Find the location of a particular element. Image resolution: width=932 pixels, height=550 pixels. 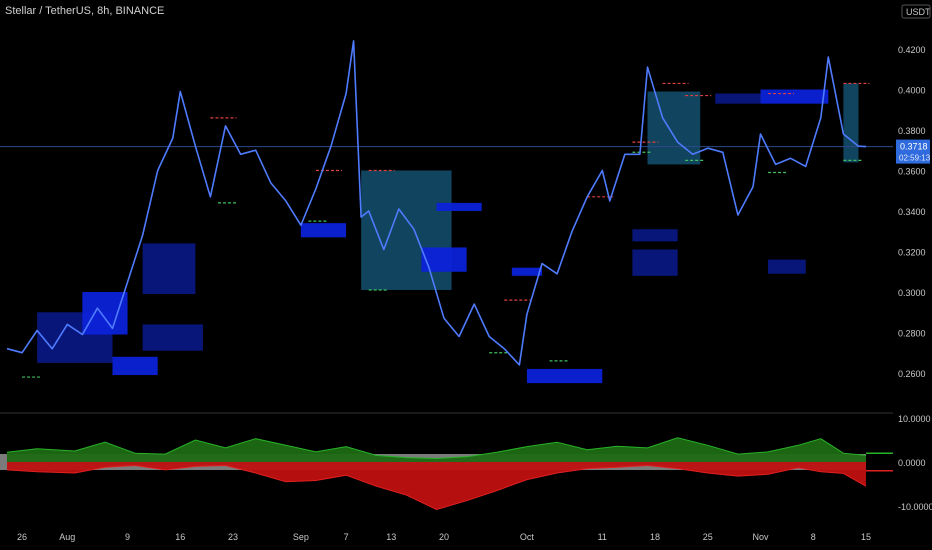

oscillator-area-green is located at coordinates (436, 449).